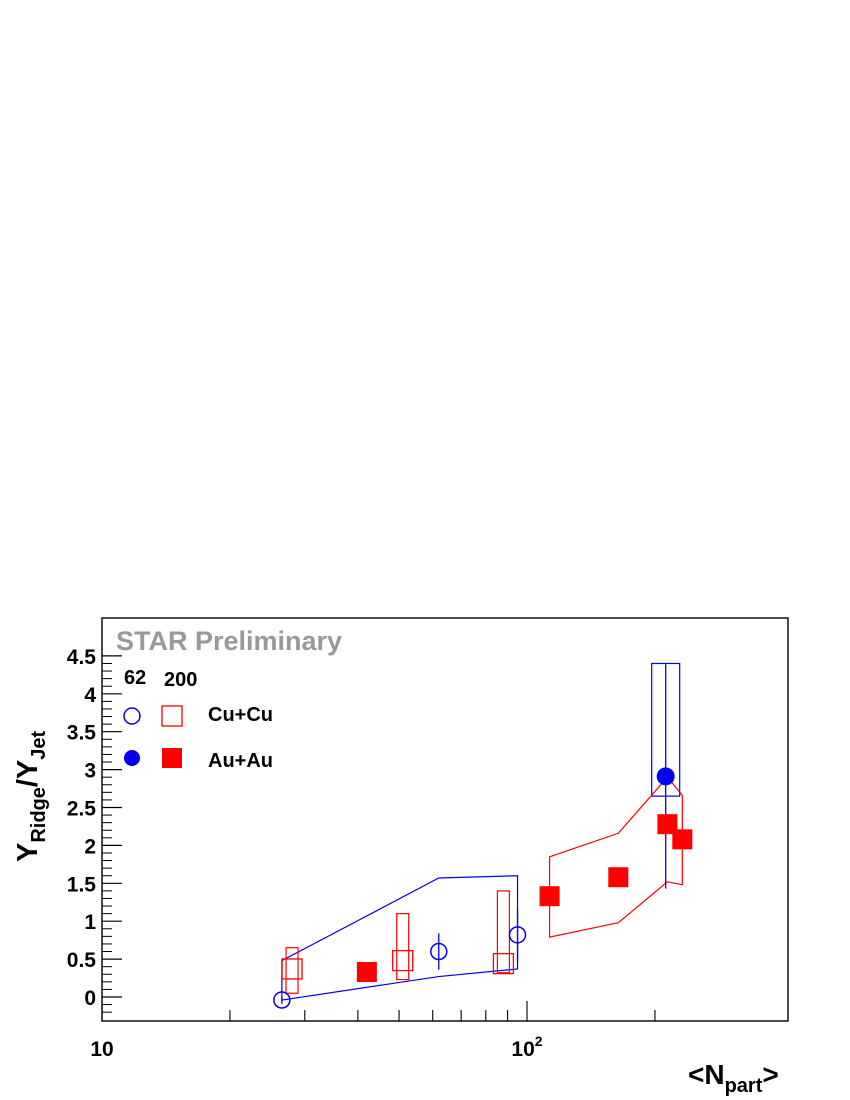 This screenshot has height=1100, width=850. What do you see at coordinates (90, 695) in the screenshot?
I see `y-tick-label: 4` at bounding box center [90, 695].